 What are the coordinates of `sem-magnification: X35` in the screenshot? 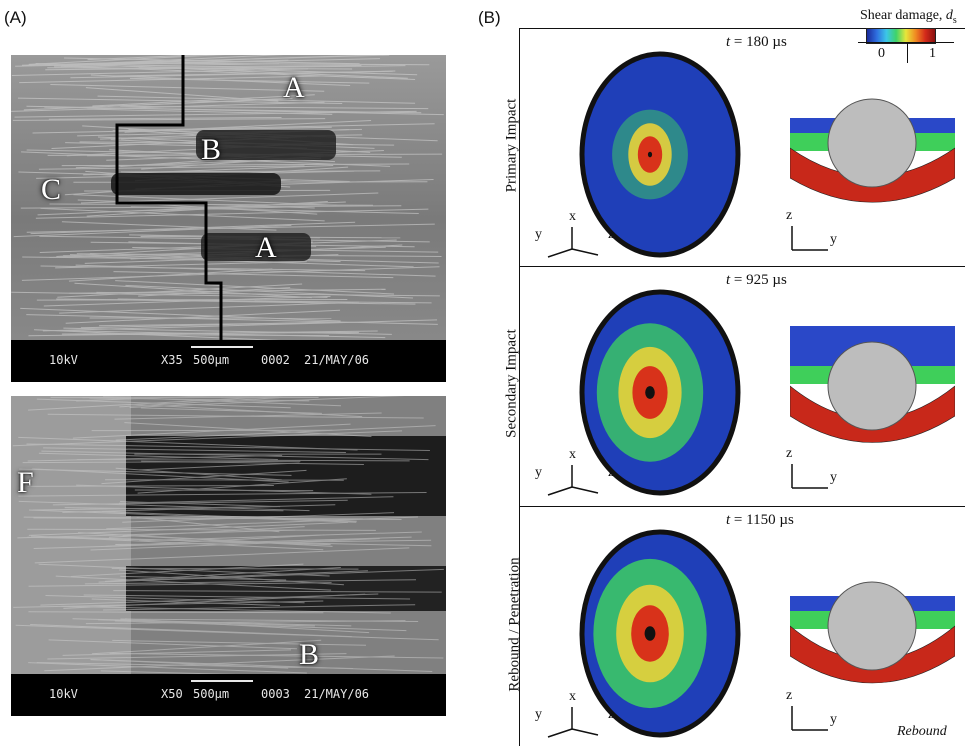 It's located at (172, 360).